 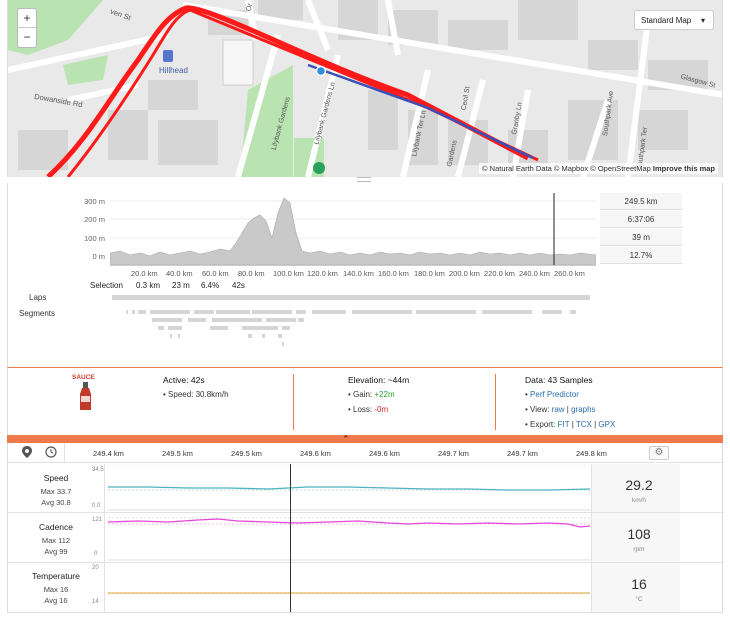 I want to click on perf-predictor-link: Perf Predictor, so click(x=554, y=394).